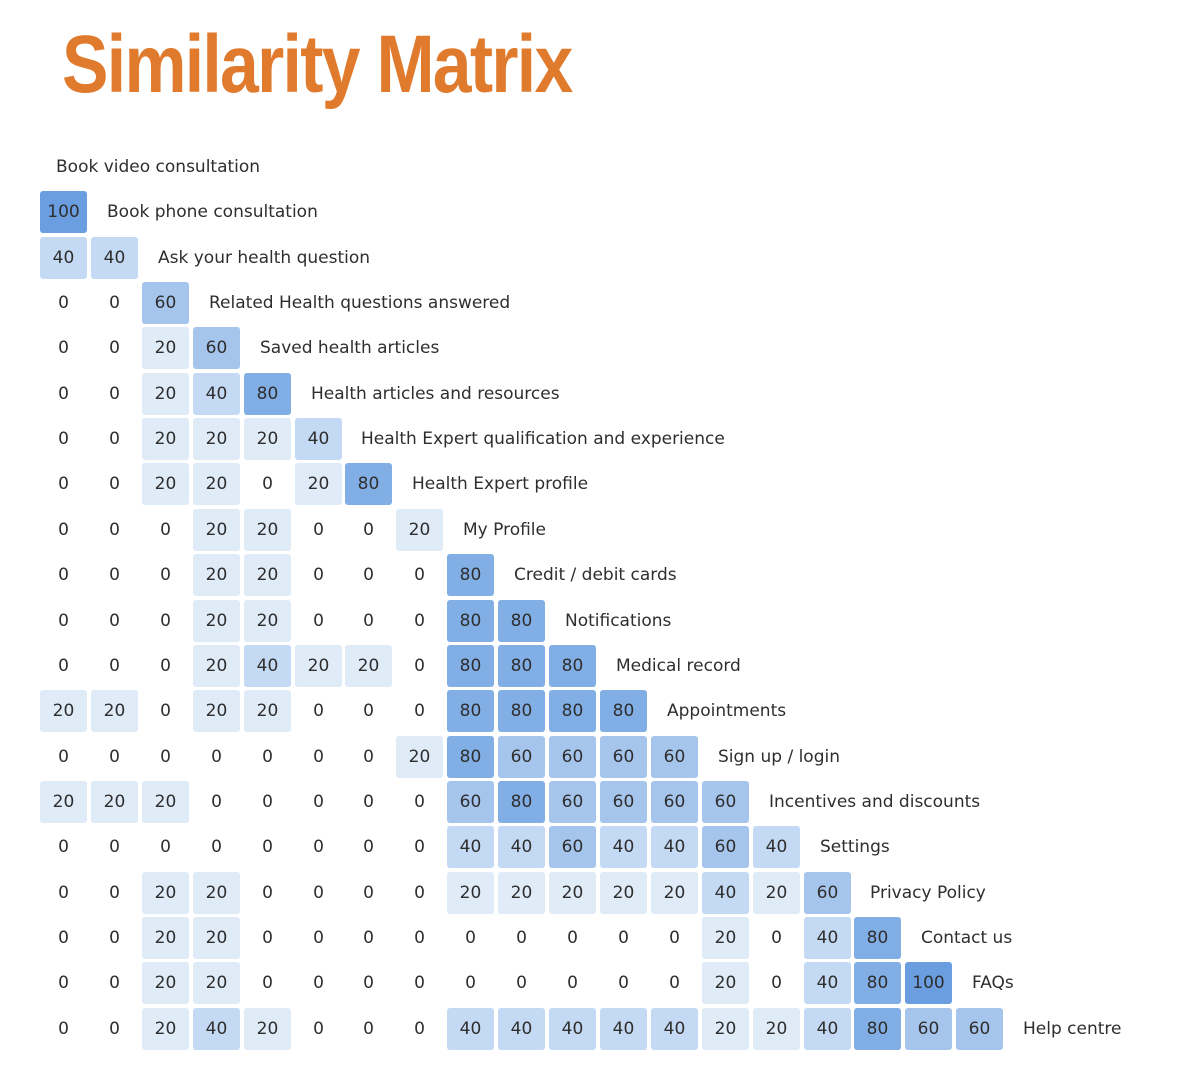 This screenshot has height=1076, width=1180. What do you see at coordinates (678, 666) in the screenshot?
I see `row-label: Medical record` at bounding box center [678, 666].